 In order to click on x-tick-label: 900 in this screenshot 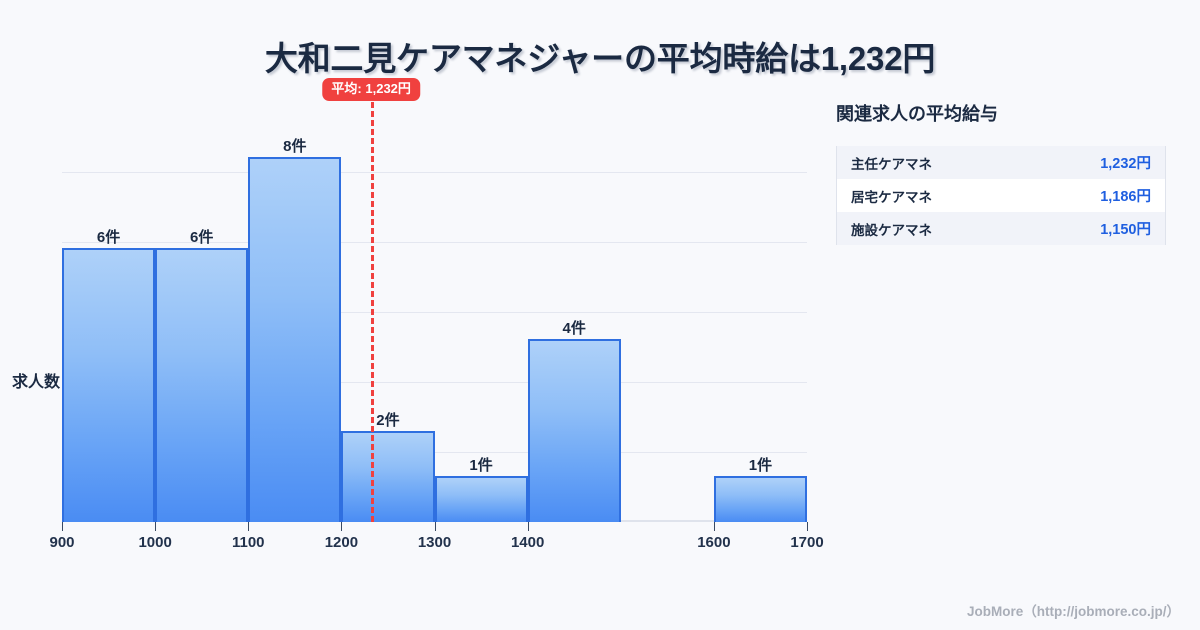, I will do `click(62, 542)`.